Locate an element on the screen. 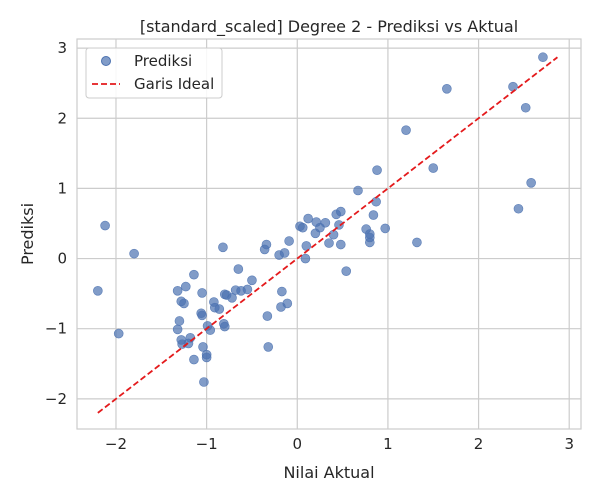 The height and width of the screenshot is (500, 600). legend-label-prediksi: Prediksi is located at coordinates (163, 61).